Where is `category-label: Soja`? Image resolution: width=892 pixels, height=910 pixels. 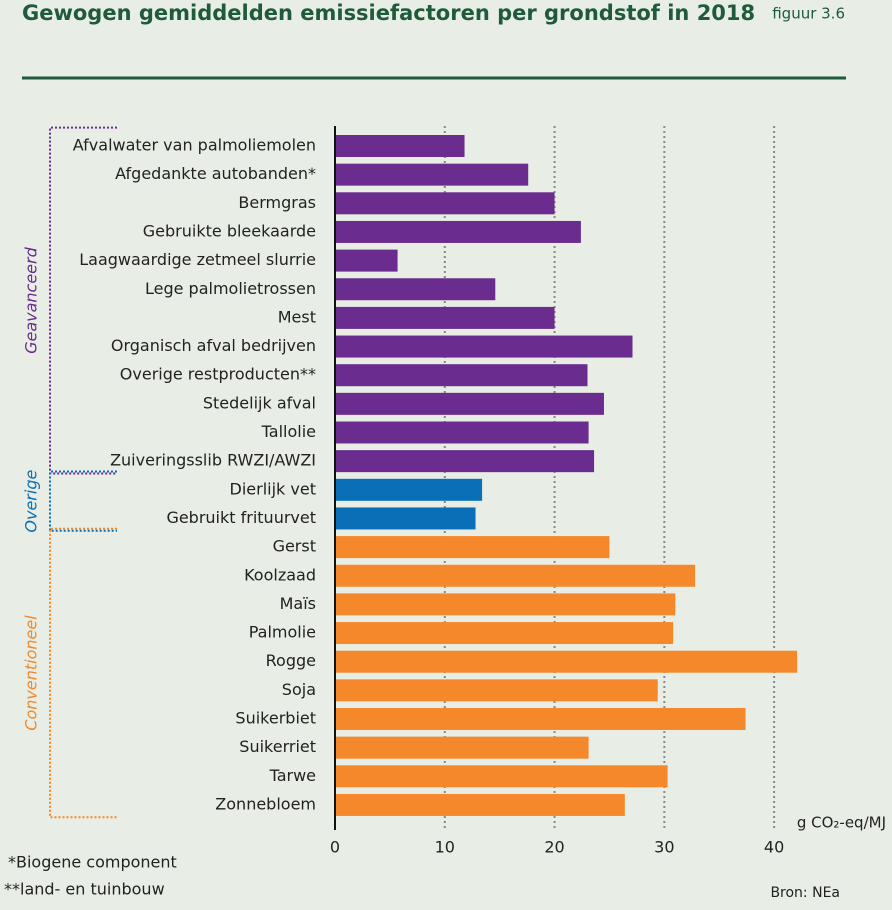 category-label: Soja is located at coordinates (299, 689).